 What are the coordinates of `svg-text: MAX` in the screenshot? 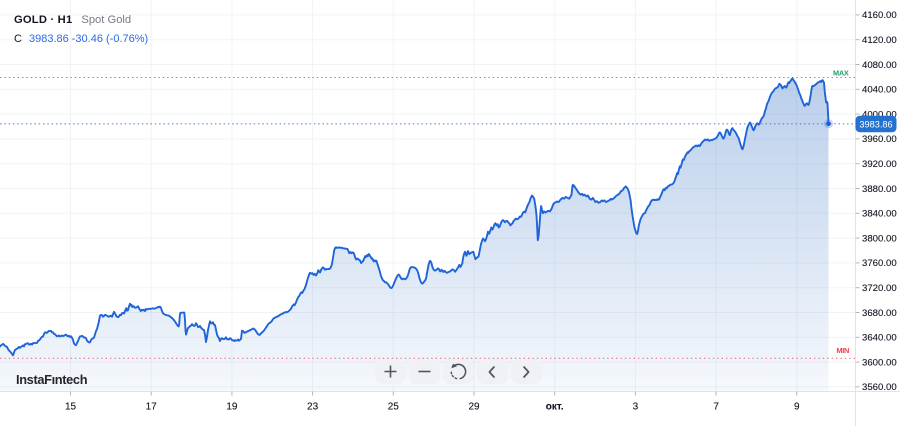 It's located at (841, 73).